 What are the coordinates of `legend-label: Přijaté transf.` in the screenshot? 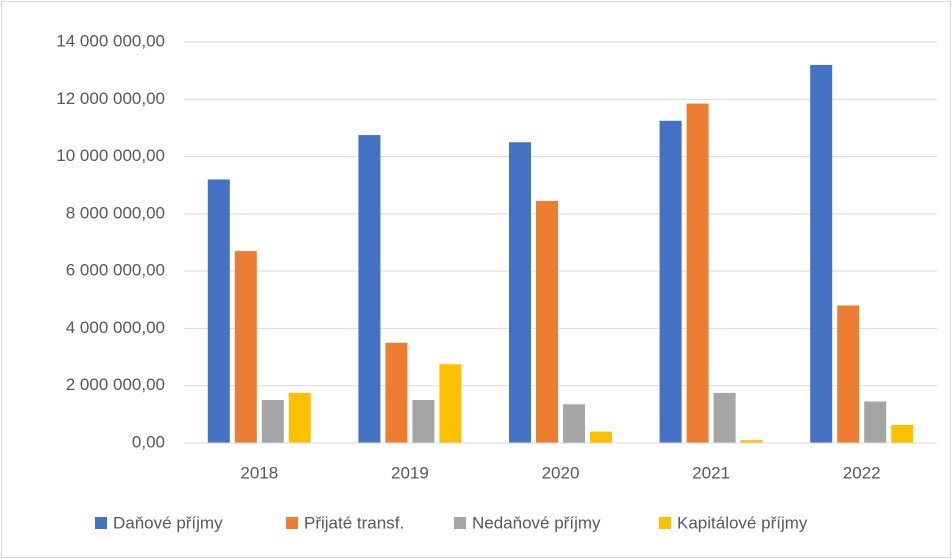 It's located at (354, 522).